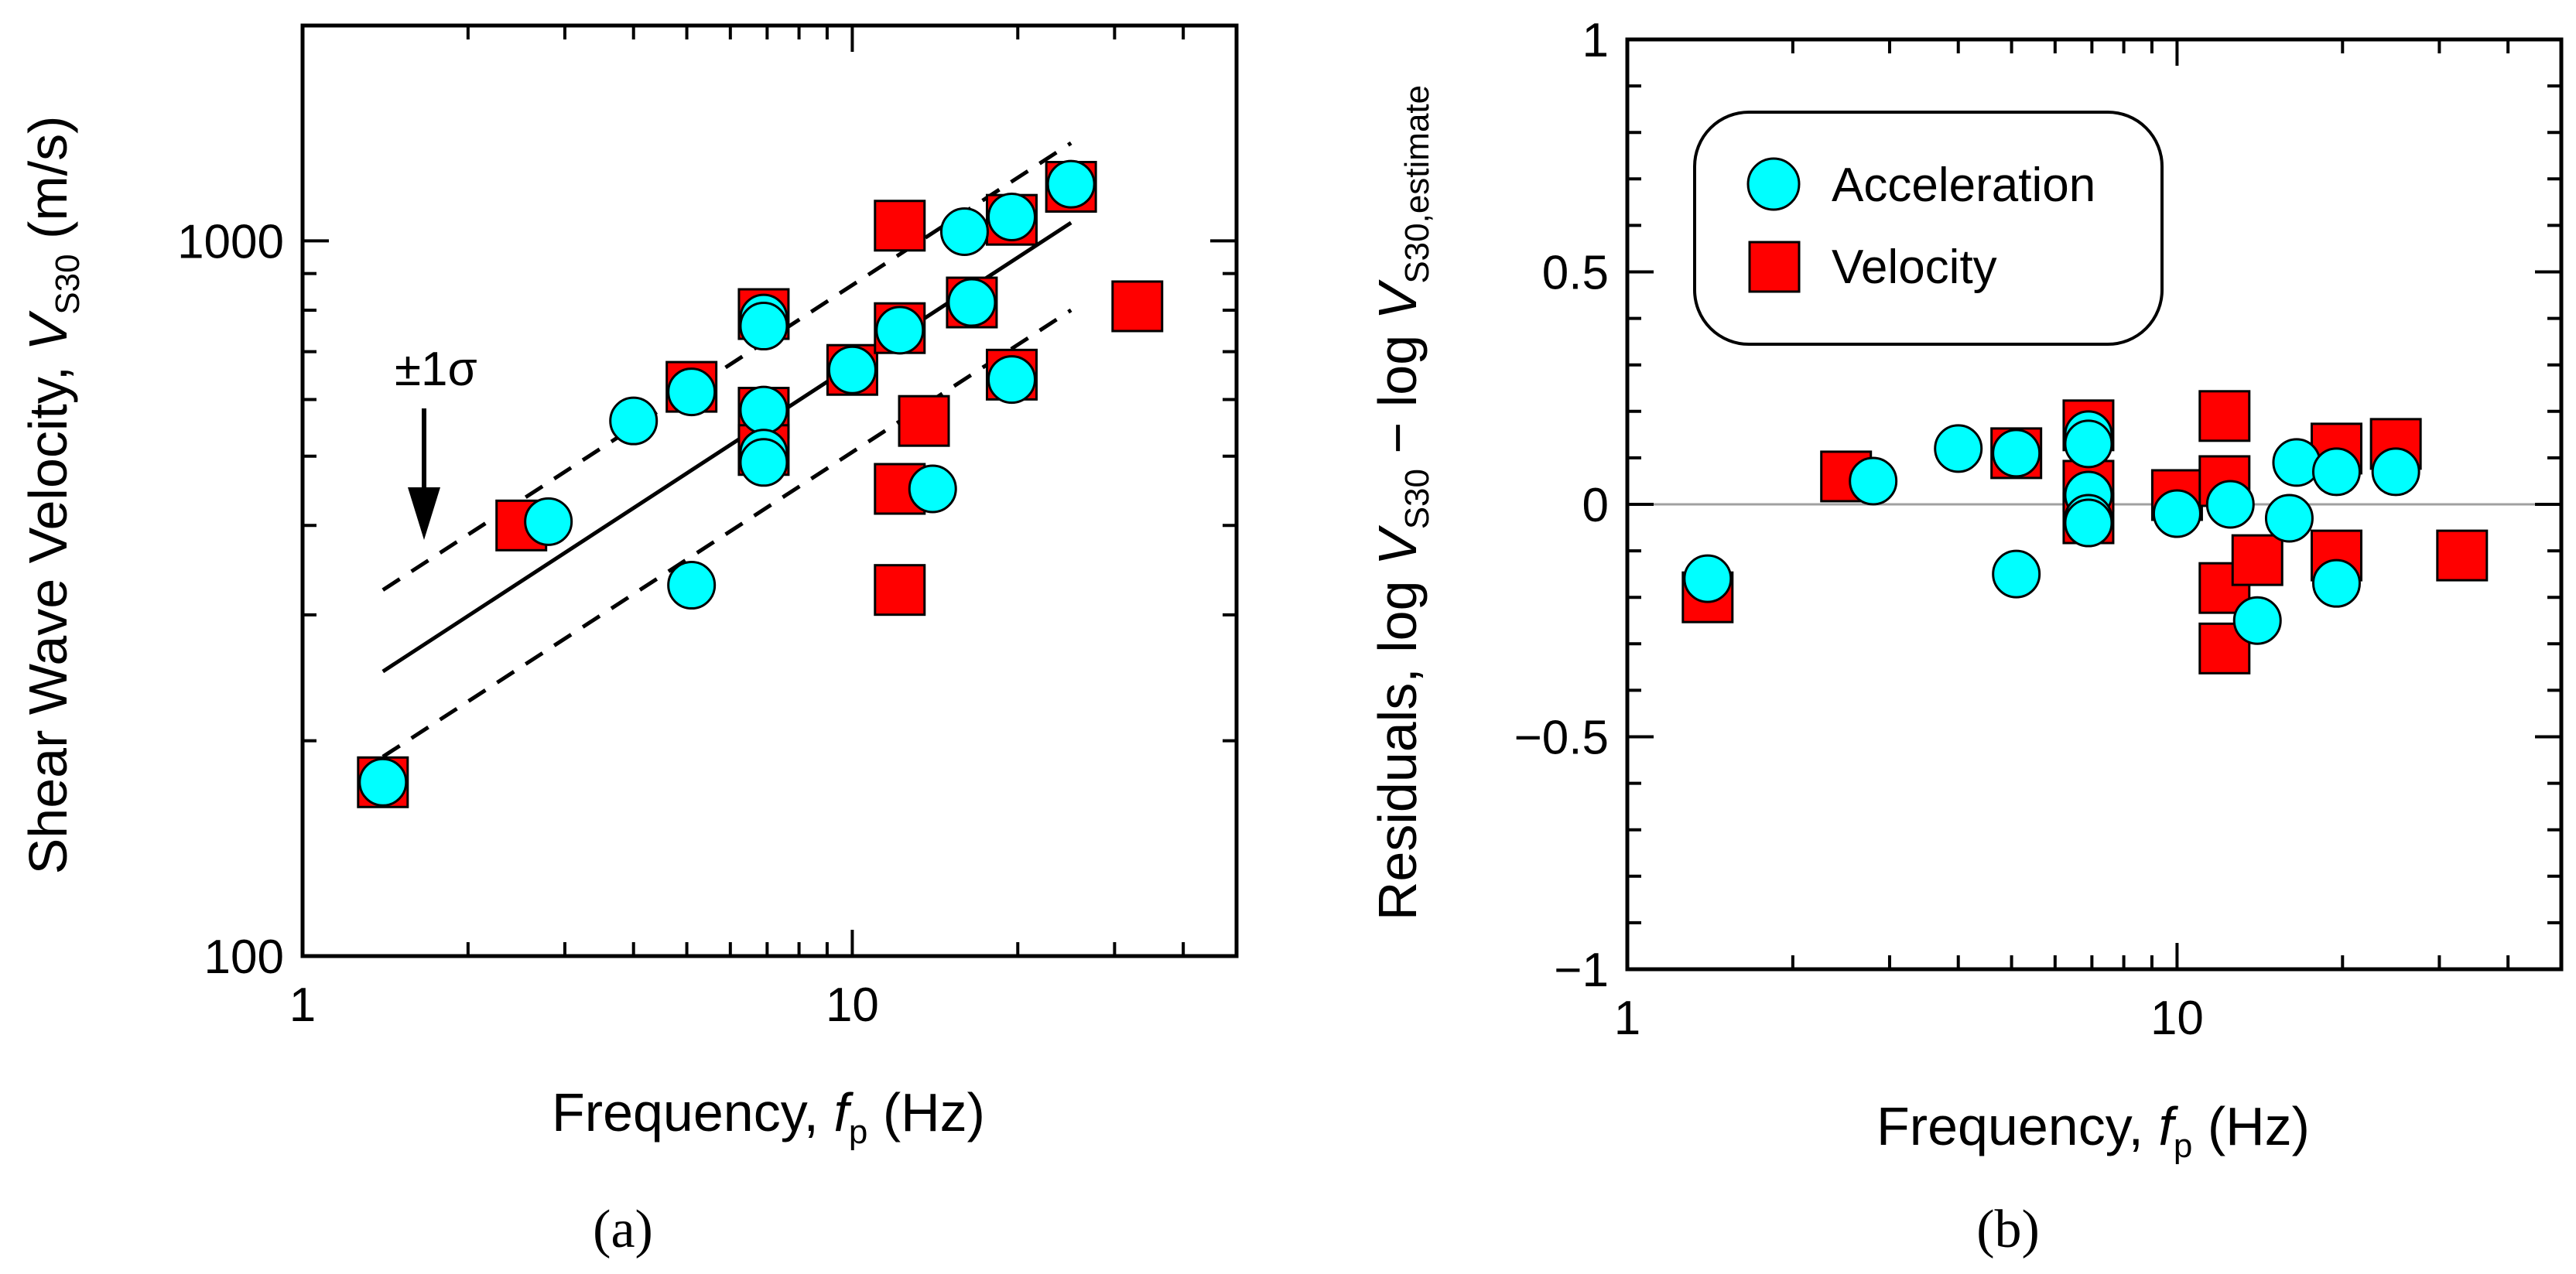  I want to click on y-tick-label: 0, so click(1595, 505).